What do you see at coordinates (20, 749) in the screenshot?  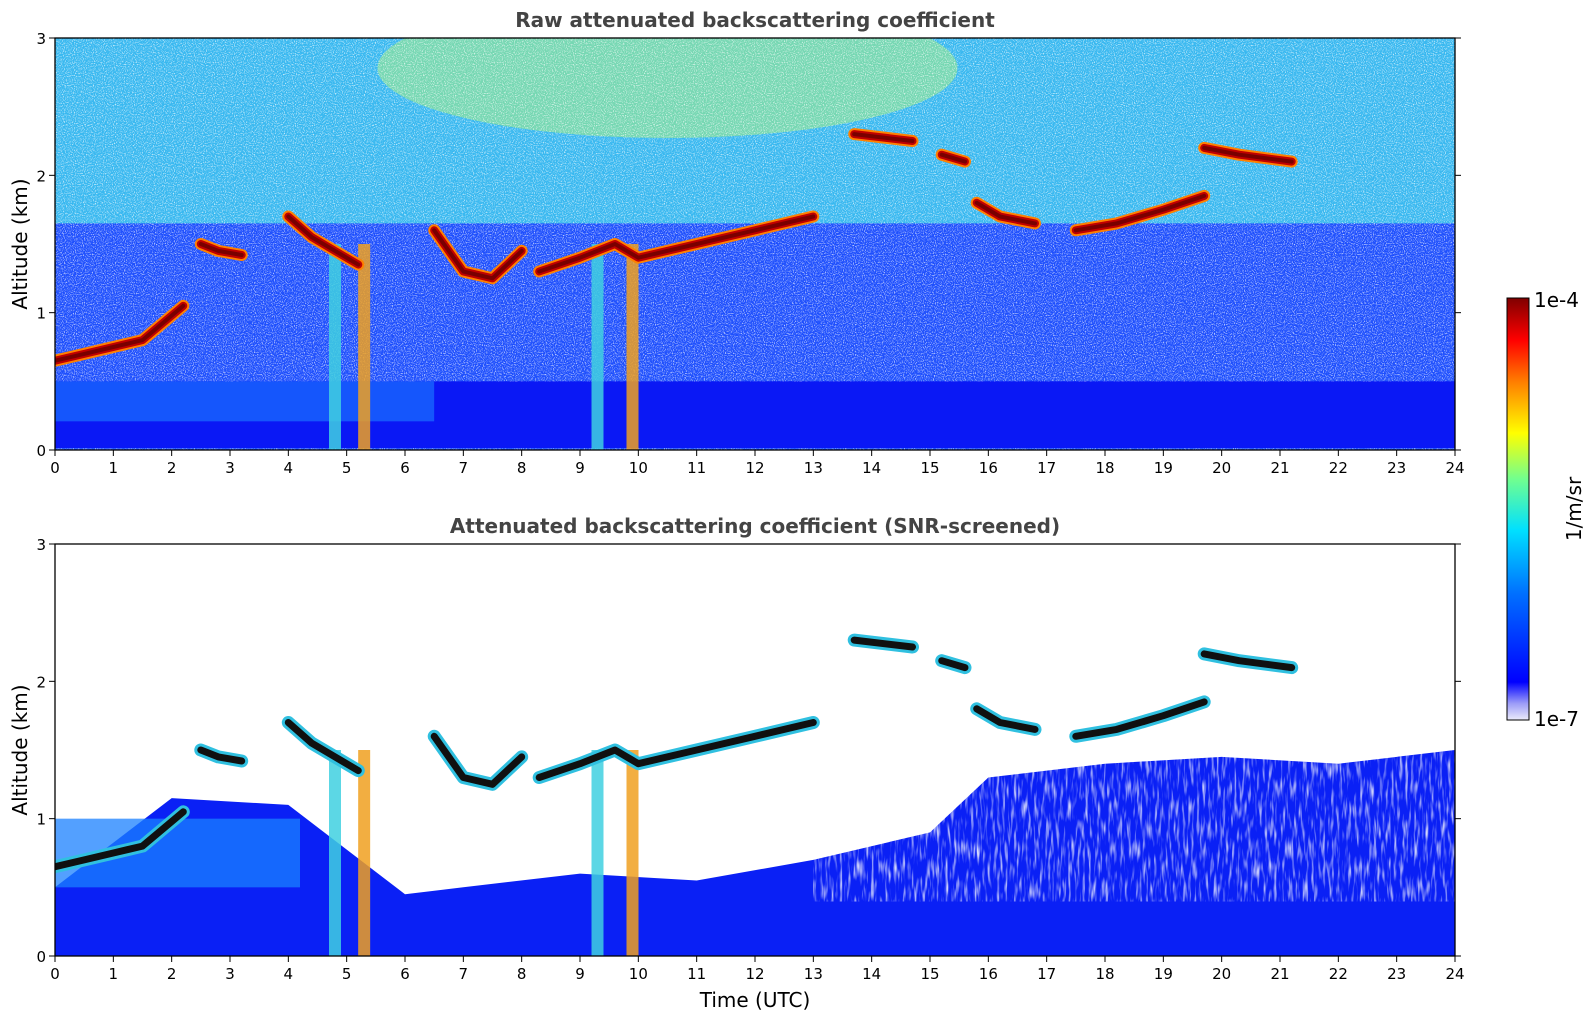 I see `screened-y-axis-label: Altitude (km)` at bounding box center [20, 749].